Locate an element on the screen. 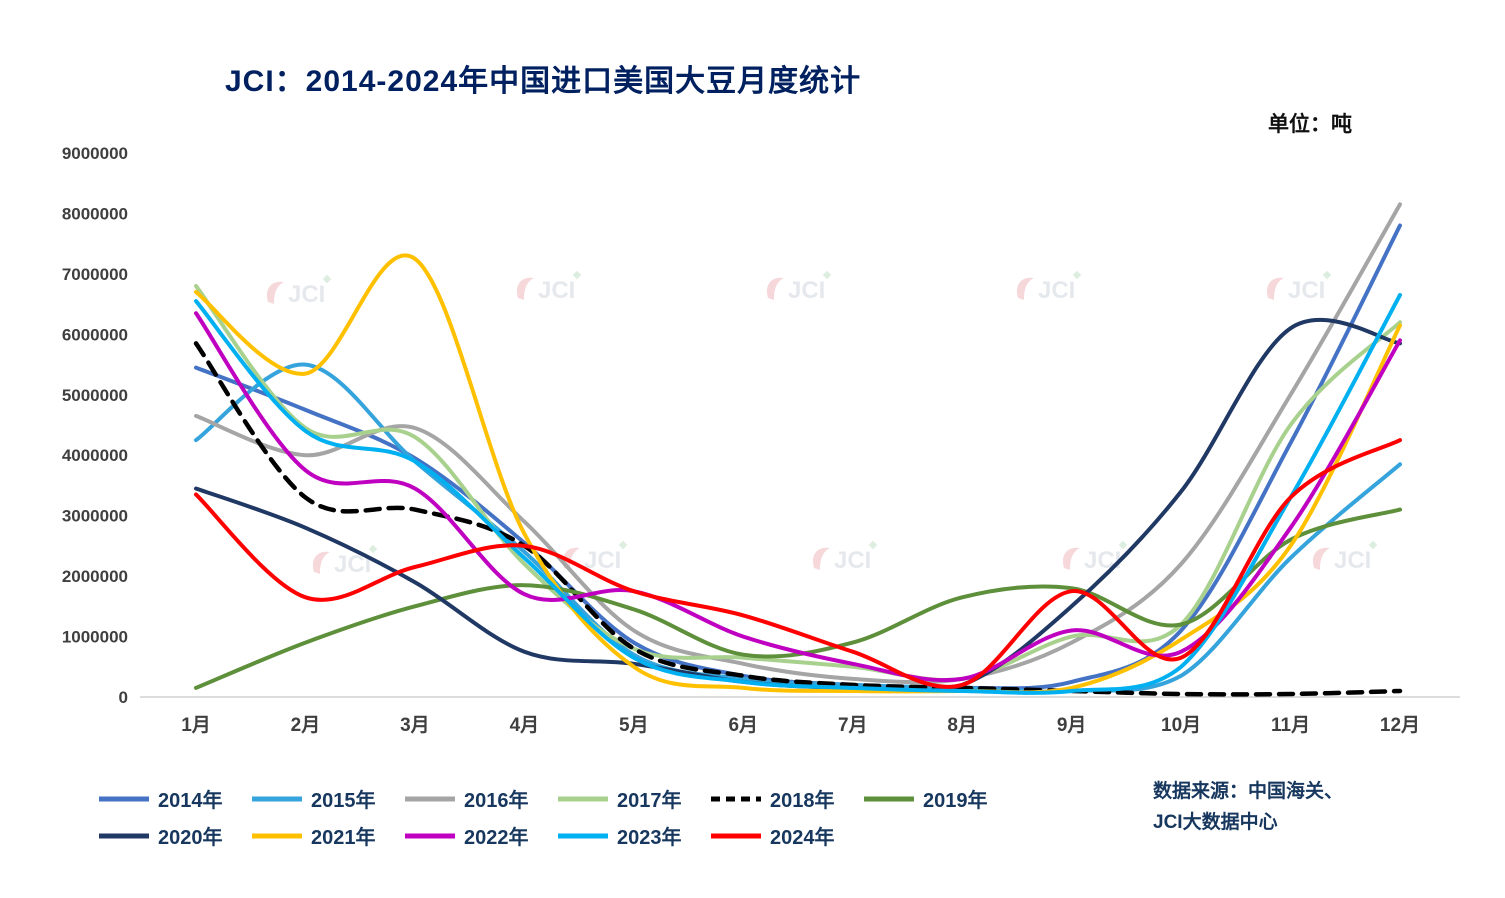  legend-item-2017年: 2017年 is located at coordinates (633, 798).